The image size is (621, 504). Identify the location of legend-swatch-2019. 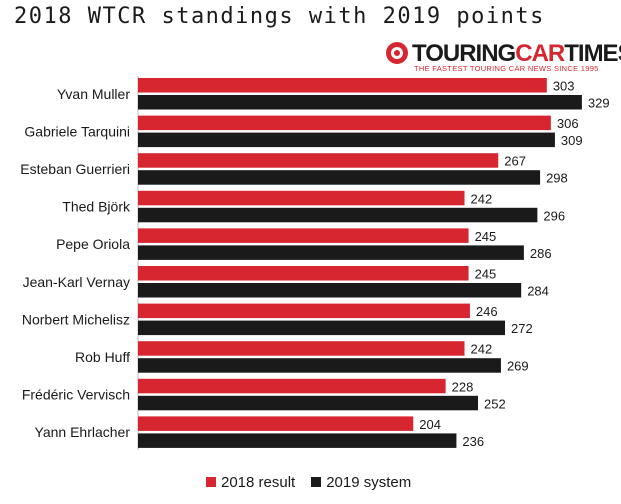
(316, 482).